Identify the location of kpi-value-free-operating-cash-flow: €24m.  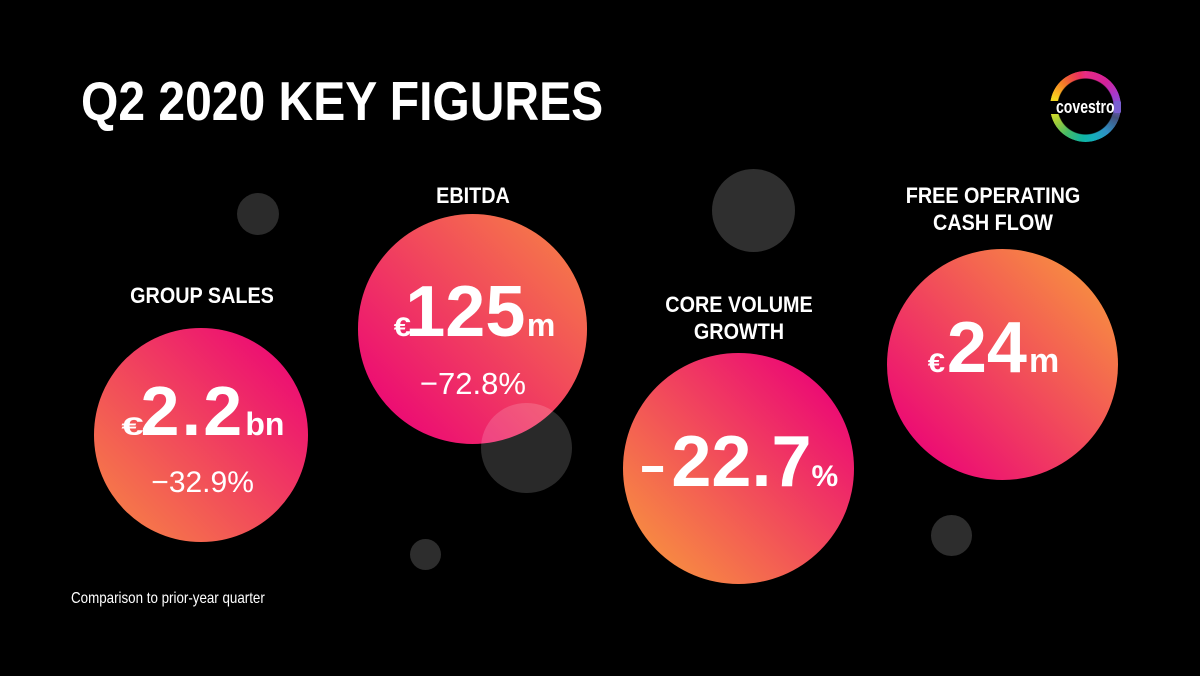
(994, 348).